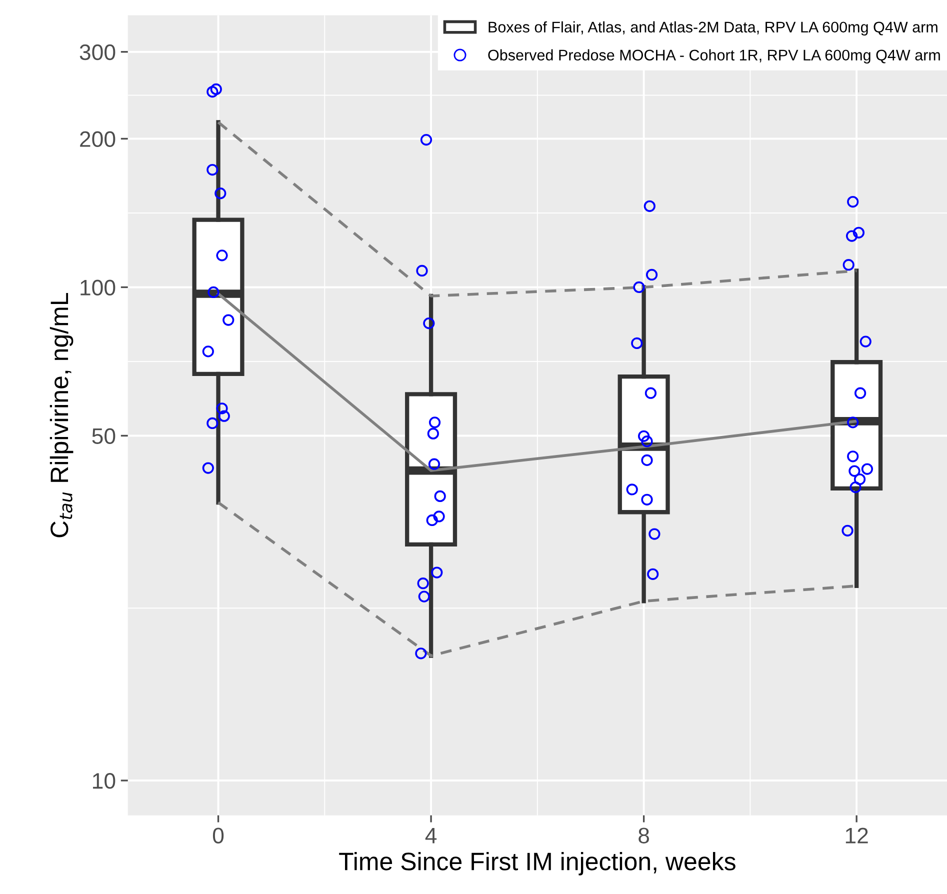  What do you see at coordinates (218, 836) in the screenshot?
I see `x-tick-label: 0` at bounding box center [218, 836].